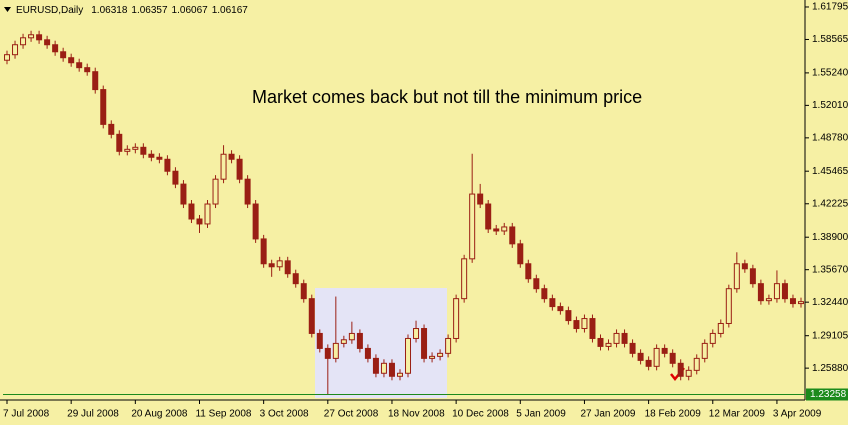 The height and width of the screenshot is (425, 848). I want to click on y-tick-label: 1.29105, so click(830, 335).